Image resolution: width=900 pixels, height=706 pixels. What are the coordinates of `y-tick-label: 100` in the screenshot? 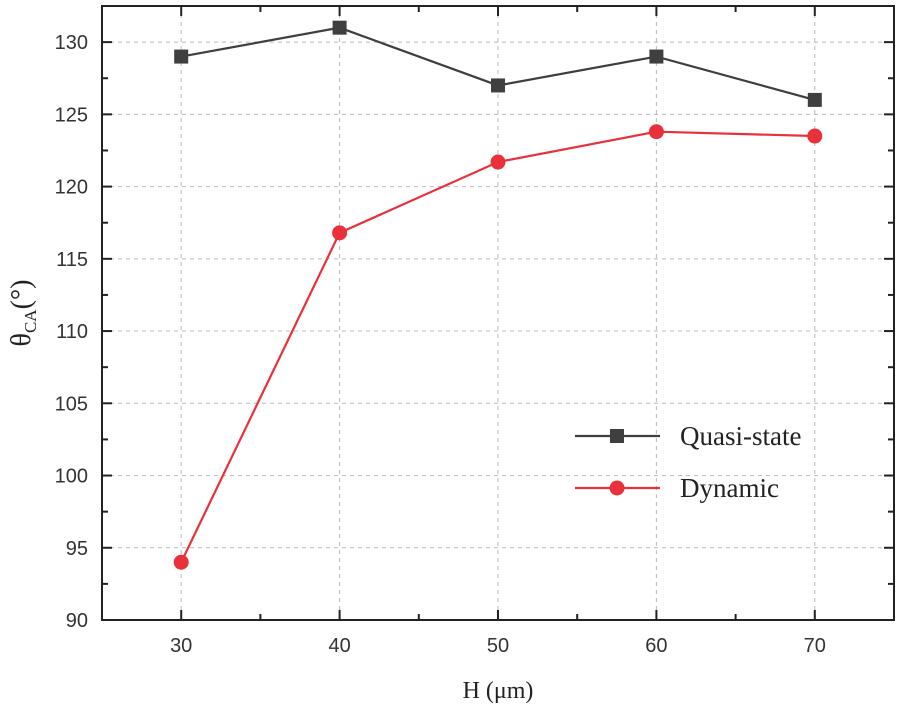 It's located at (71, 477).